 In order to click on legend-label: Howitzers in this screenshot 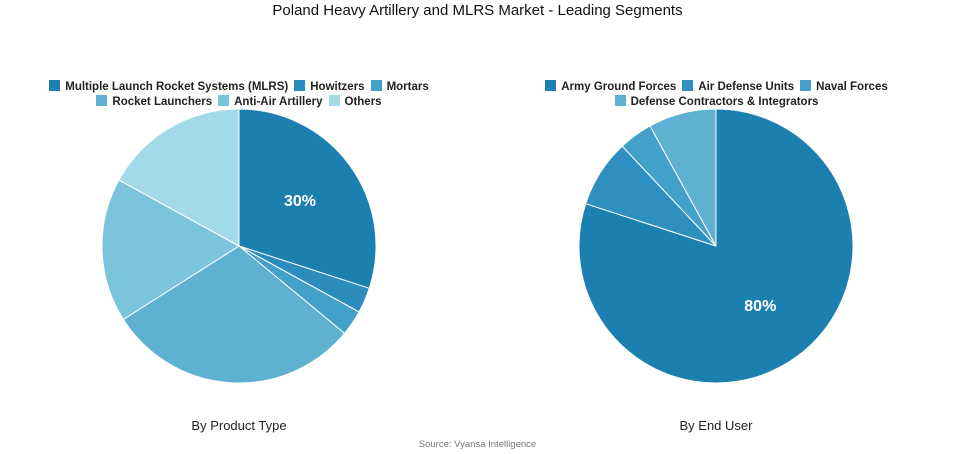, I will do `click(337, 87)`.